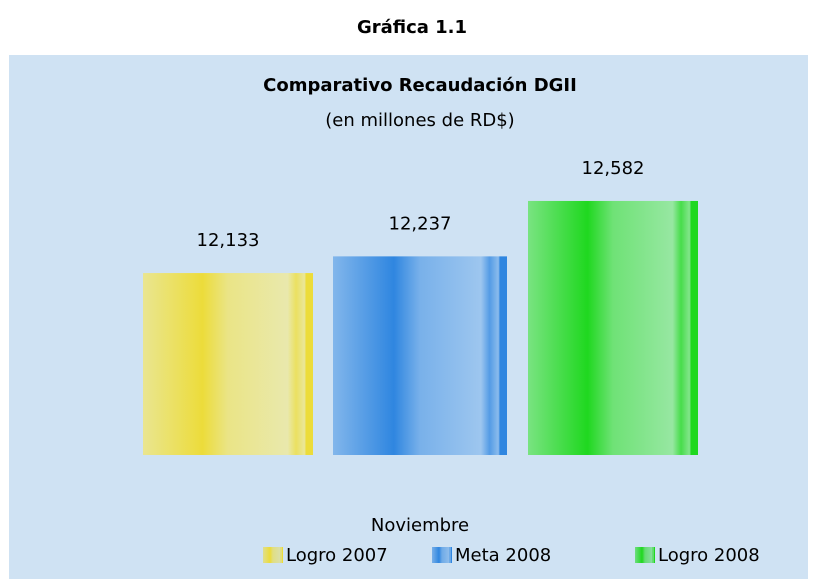  I want to click on value-label: 12,237, so click(420, 223).